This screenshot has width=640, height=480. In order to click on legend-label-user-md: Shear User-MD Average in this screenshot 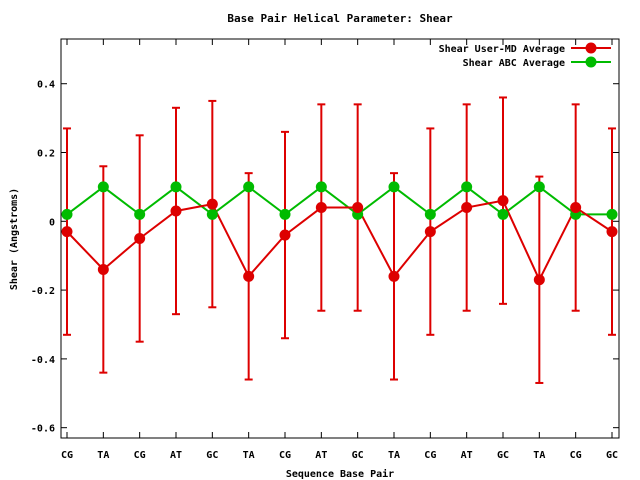, I will do `click(502, 49)`.